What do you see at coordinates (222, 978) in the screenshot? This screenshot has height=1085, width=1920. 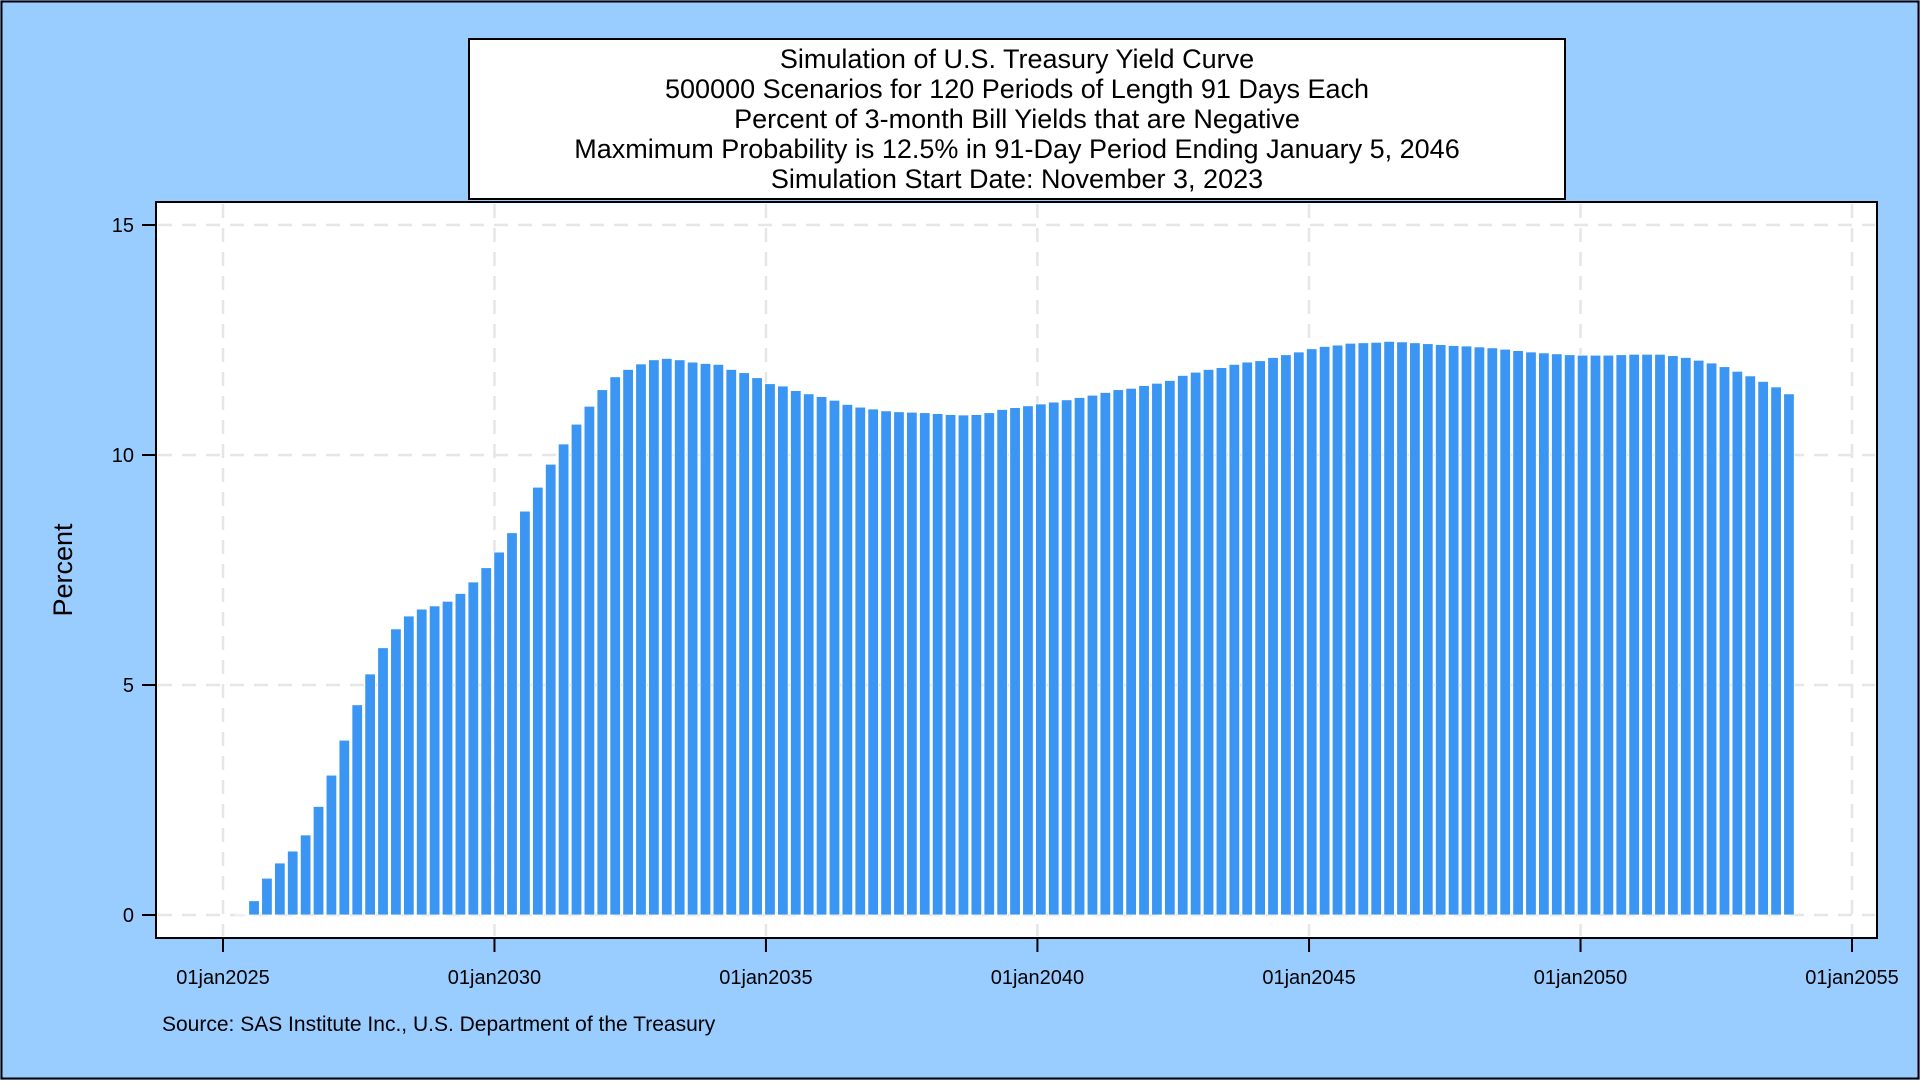 I see `x-tick-label: 01jan2025` at bounding box center [222, 978].